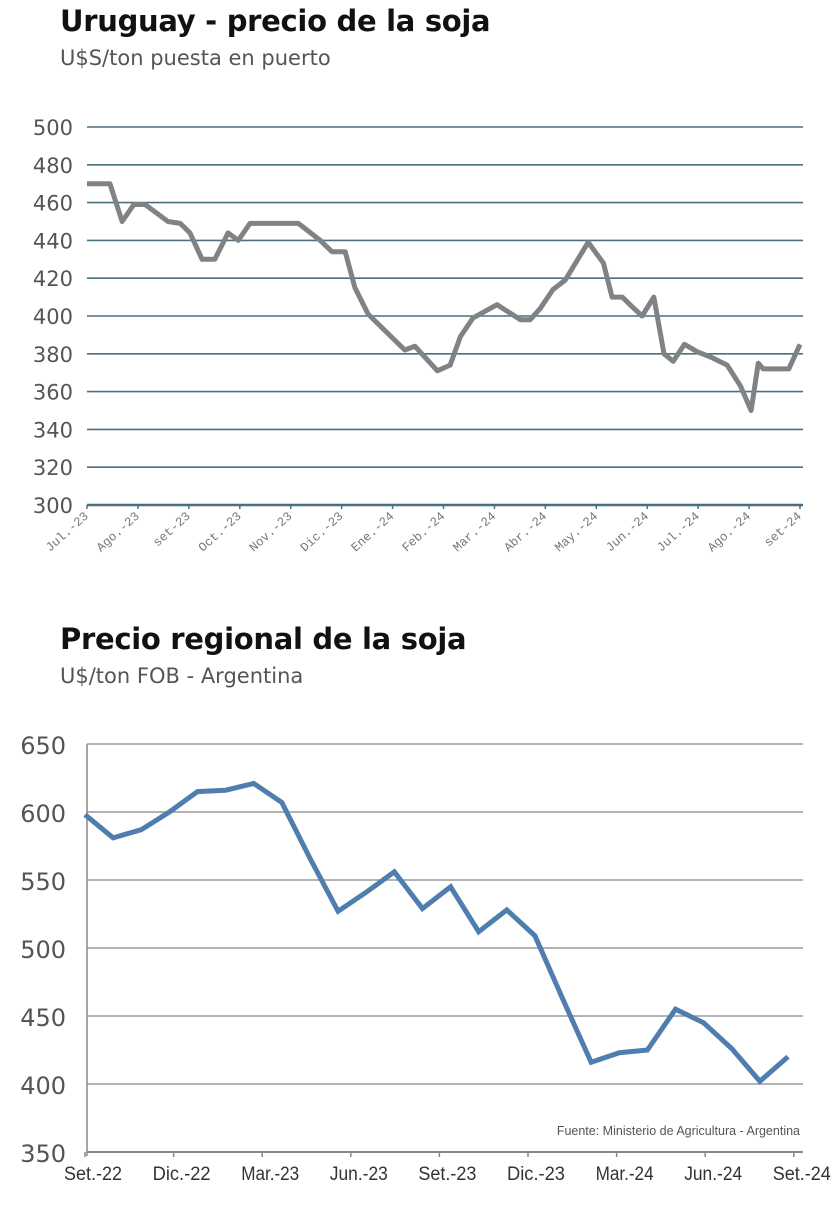 The image size is (840, 1215). What do you see at coordinates (43, 814) in the screenshot?
I see `chart2-y-tick-label: 600` at bounding box center [43, 814].